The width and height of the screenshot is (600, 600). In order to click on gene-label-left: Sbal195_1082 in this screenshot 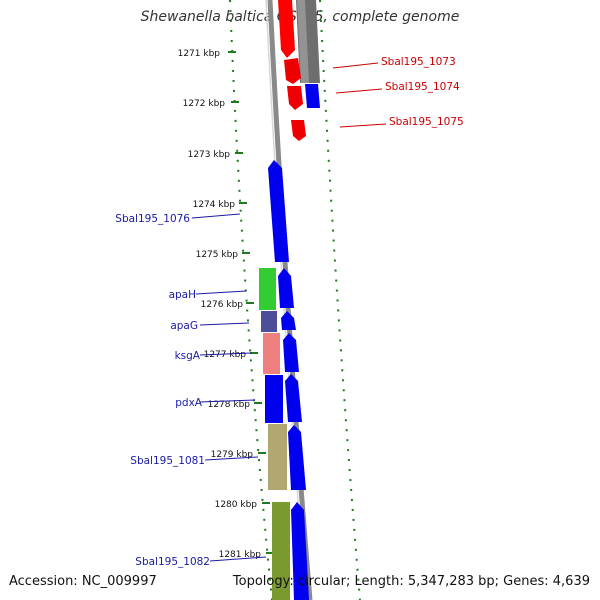, I will do `click(172, 562)`.